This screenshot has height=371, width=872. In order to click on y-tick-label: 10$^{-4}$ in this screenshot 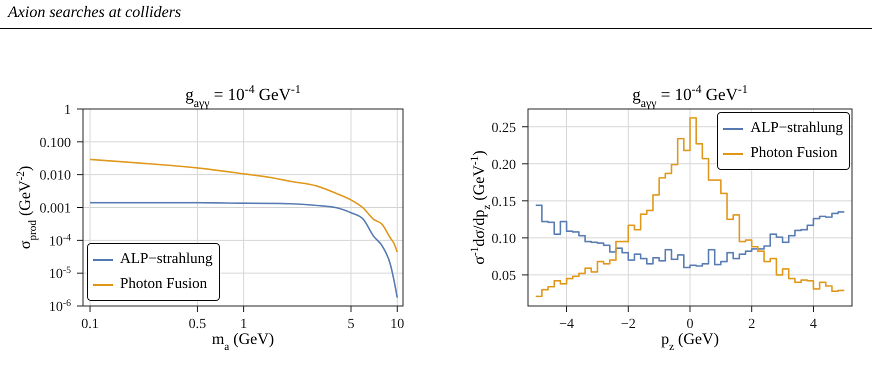, I will do `click(60, 241)`.